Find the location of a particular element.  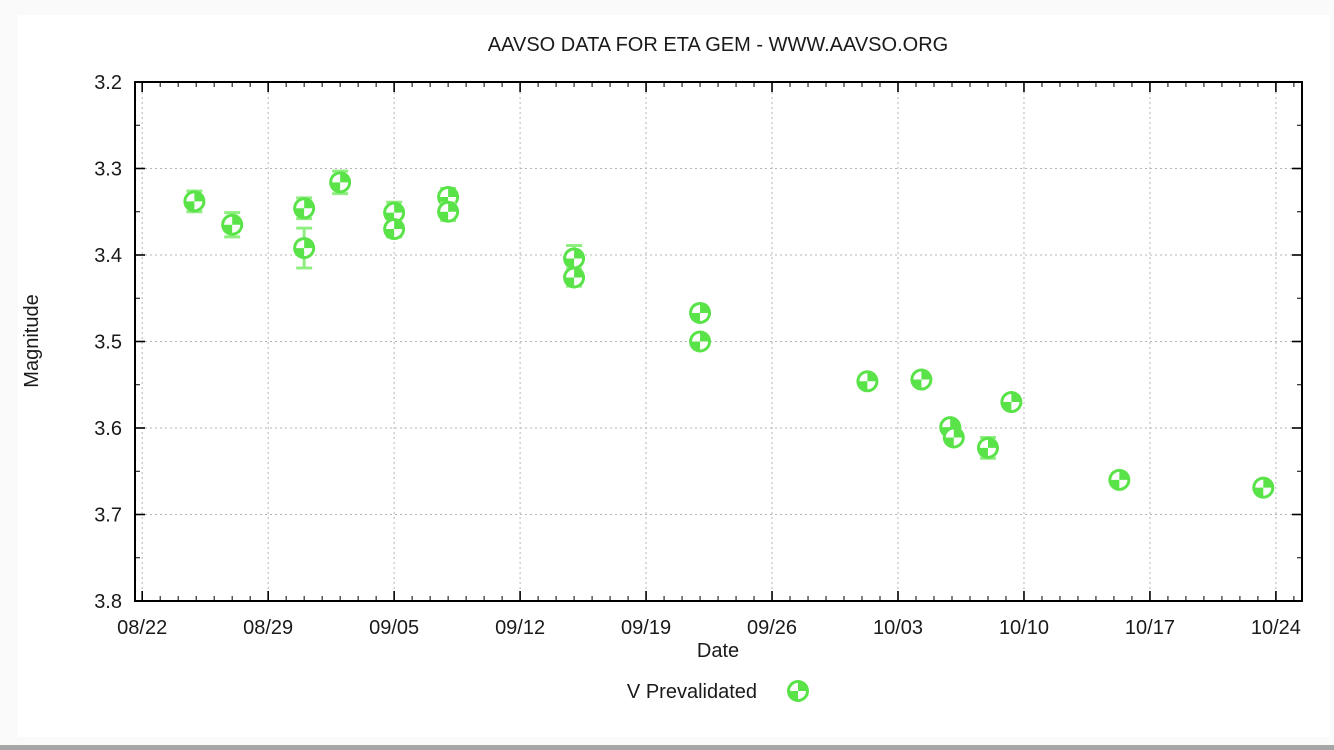

x-tick-label: 10/24 is located at coordinates (1276, 628).